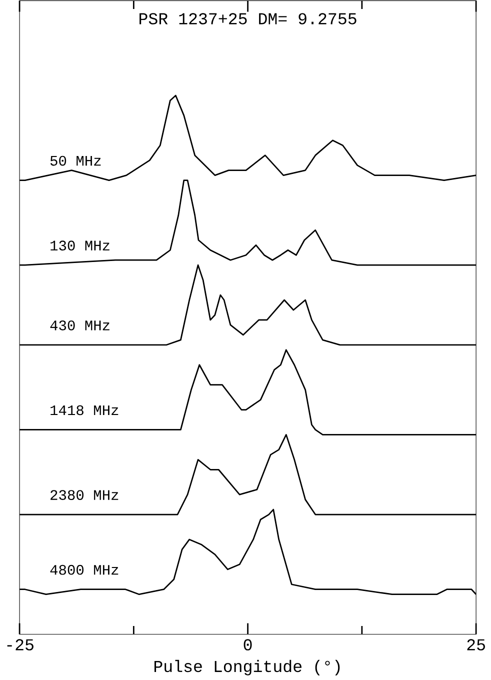 The image size is (491, 680). What do you see at coordinates (84, 410) in the screenshot?
I see `series-label: 1418 MHz` at bounding box center [84, 410].